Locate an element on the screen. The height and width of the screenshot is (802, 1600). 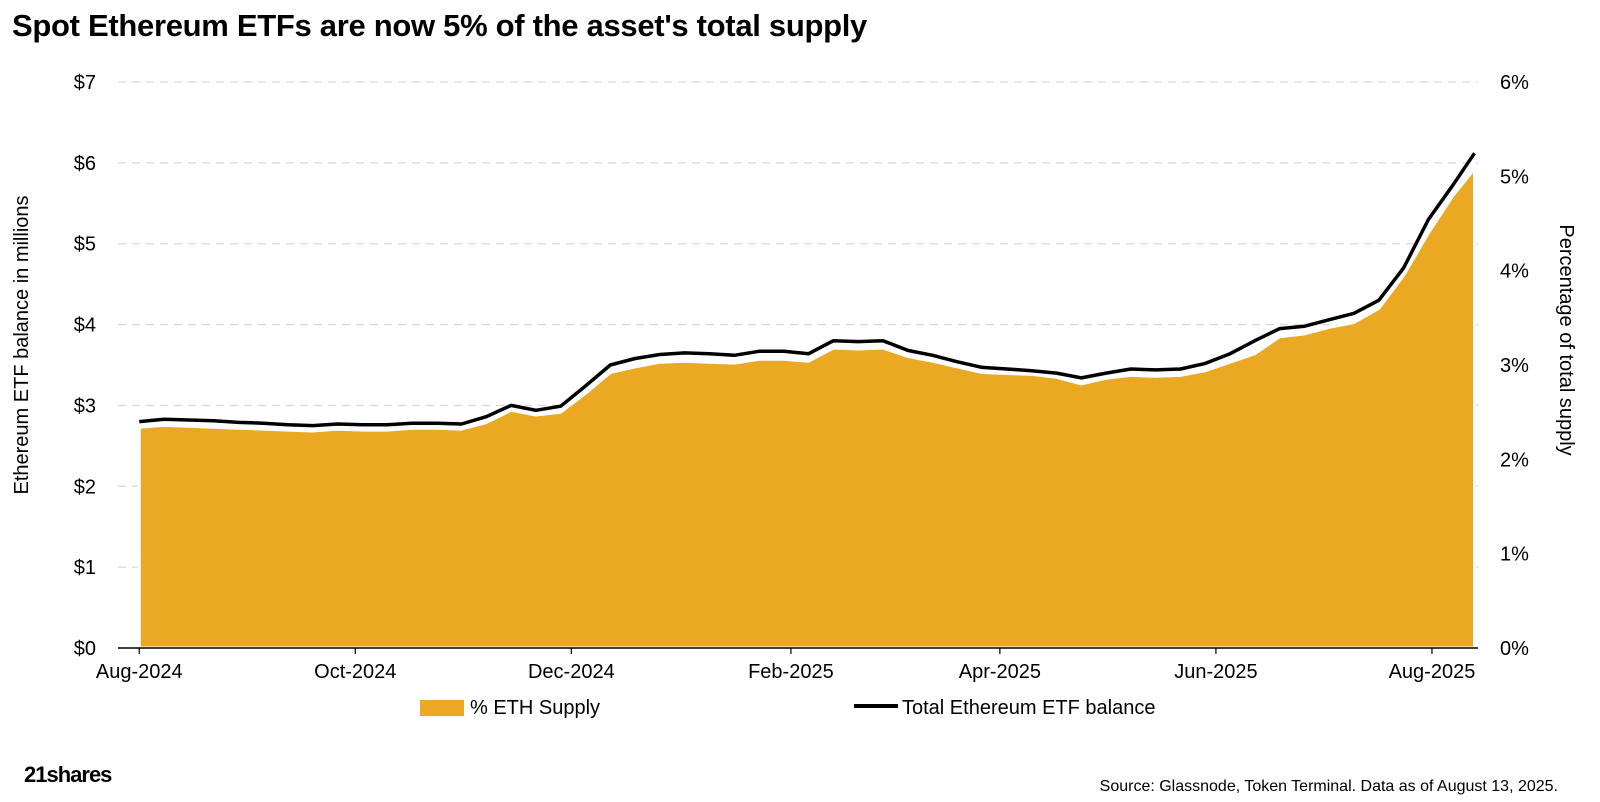
legend-label-area: % ETH Supply is located at coordinates (535, 708).